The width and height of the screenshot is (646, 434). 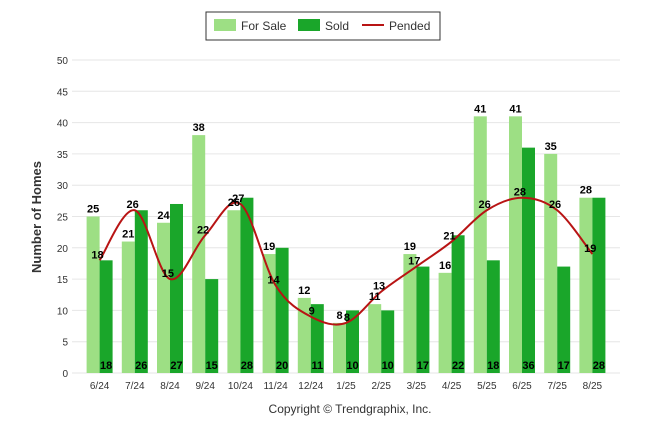 I want to click on data-label-for-sale: 16, so click(x=445, y=266).